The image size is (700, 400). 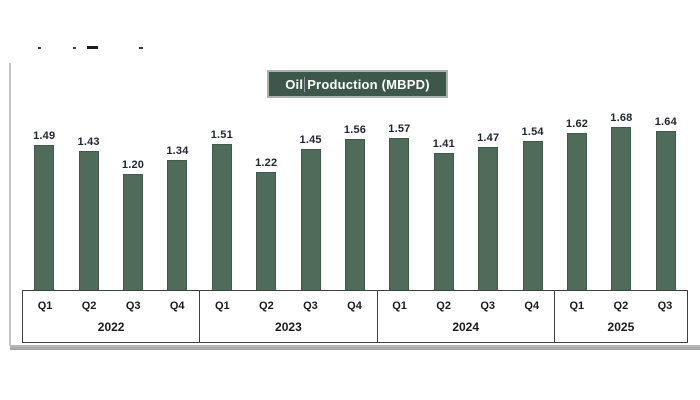 I want to click on bar-value-label: 1.64, so click(x=665, y=121).